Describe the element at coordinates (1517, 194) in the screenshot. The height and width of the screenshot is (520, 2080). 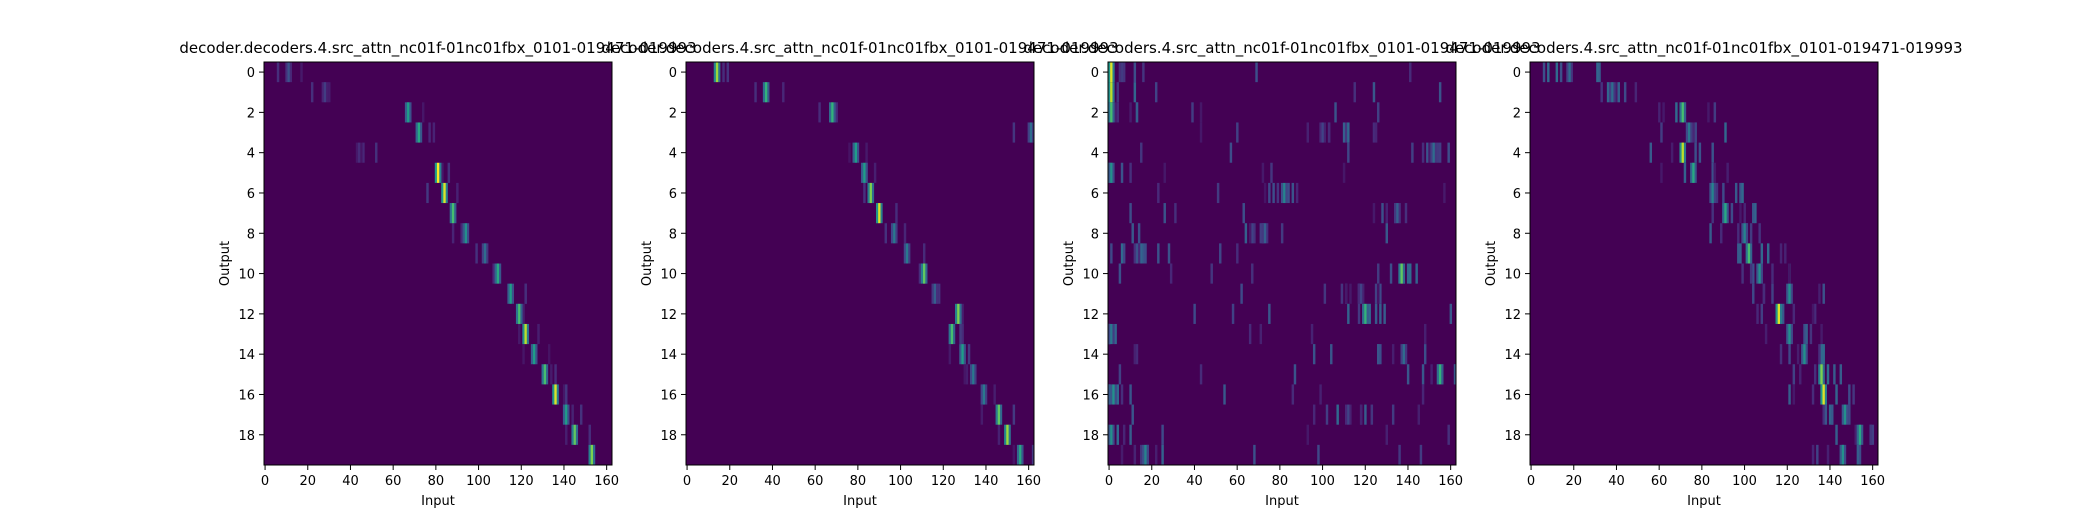
I see `y-tick-label: 6` at that location.